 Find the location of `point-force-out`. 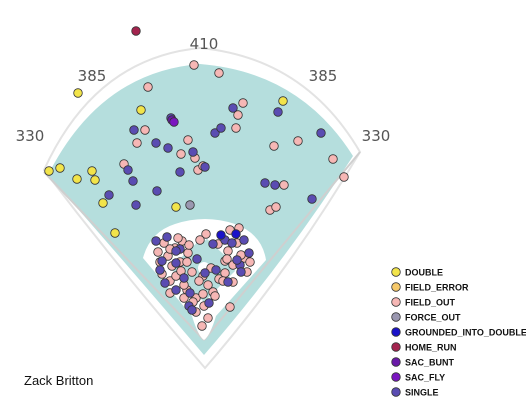

point-force-out is located at coordinates (190, 205).